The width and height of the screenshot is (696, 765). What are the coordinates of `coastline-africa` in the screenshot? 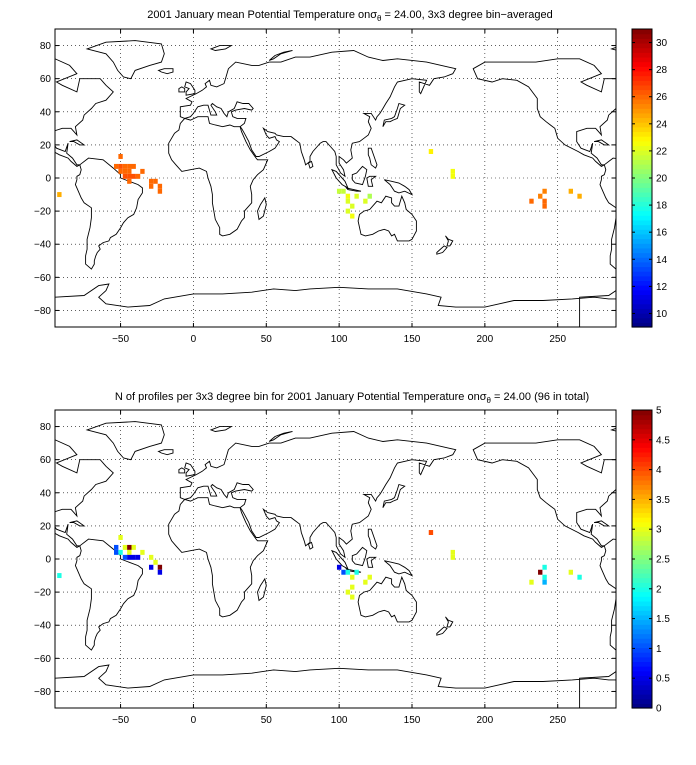 It's located at (218, 557).